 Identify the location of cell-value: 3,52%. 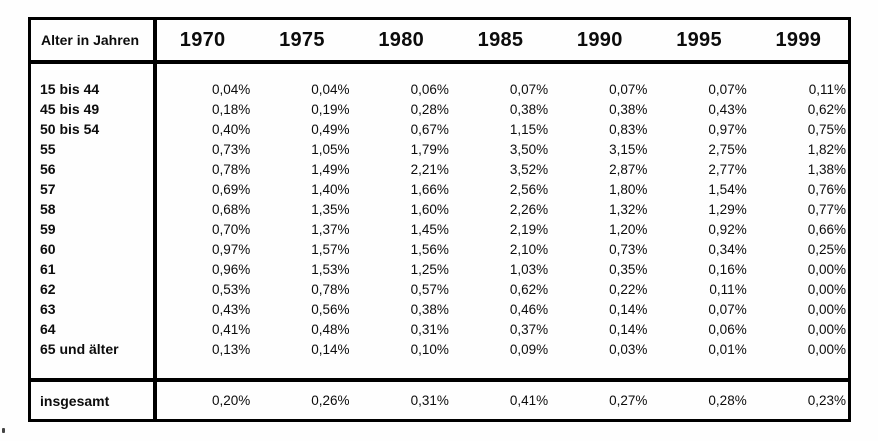
(529, 169).